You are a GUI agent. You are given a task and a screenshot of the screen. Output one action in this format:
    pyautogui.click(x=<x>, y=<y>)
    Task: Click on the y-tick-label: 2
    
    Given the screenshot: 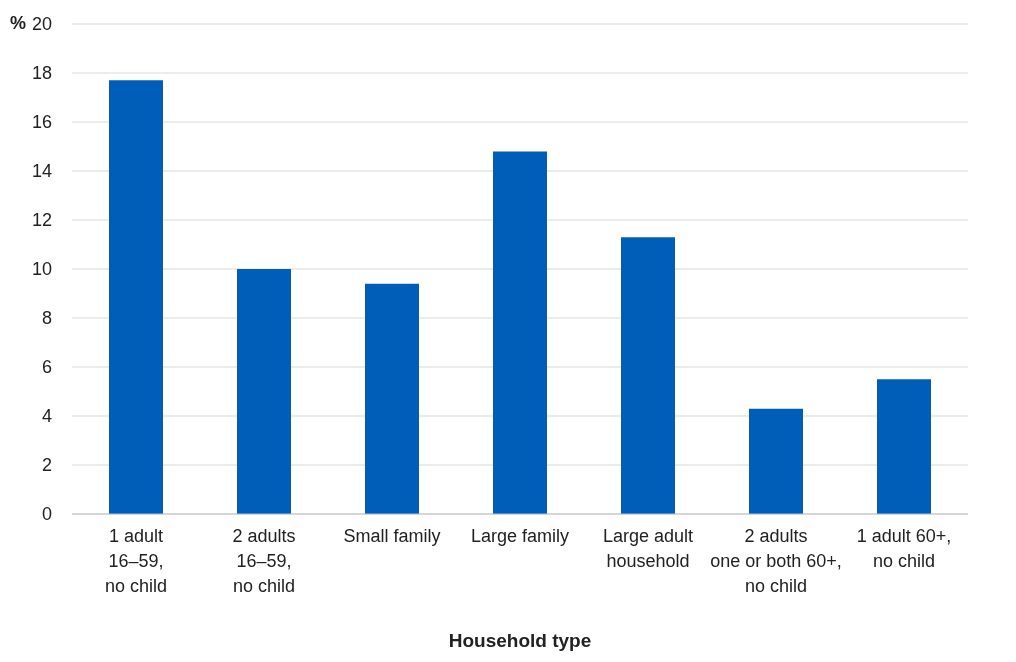 What is the action you would take?
    pyautogui.click(x=46, y=465)
    